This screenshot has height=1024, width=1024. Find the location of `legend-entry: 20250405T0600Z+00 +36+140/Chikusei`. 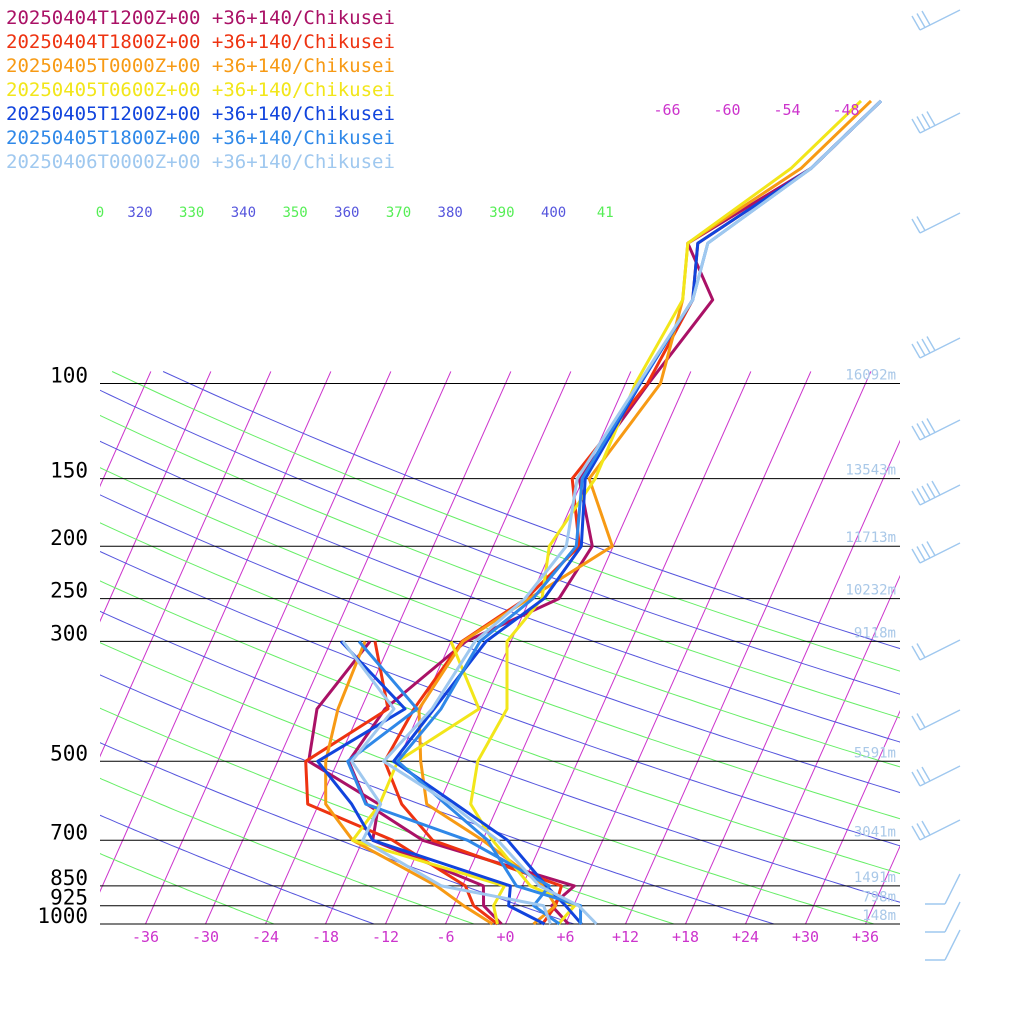

legend-entry: 20250405T0600Z+00 +36+140/Chikusei is located at coordinates (200, 90).